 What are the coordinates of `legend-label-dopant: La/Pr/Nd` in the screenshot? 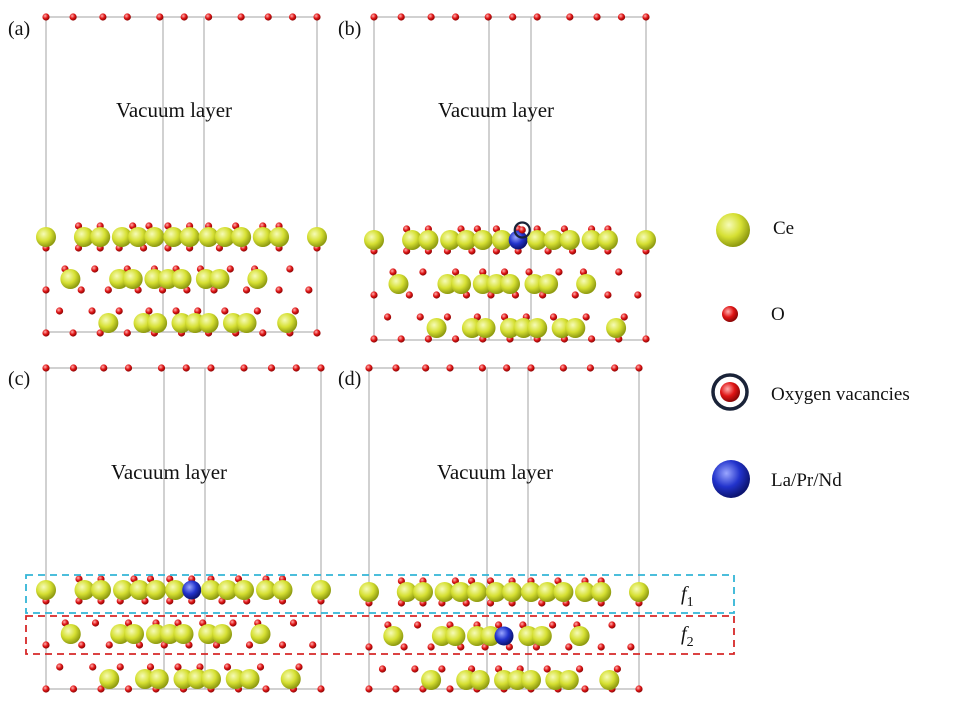 It's located at (806, 480).